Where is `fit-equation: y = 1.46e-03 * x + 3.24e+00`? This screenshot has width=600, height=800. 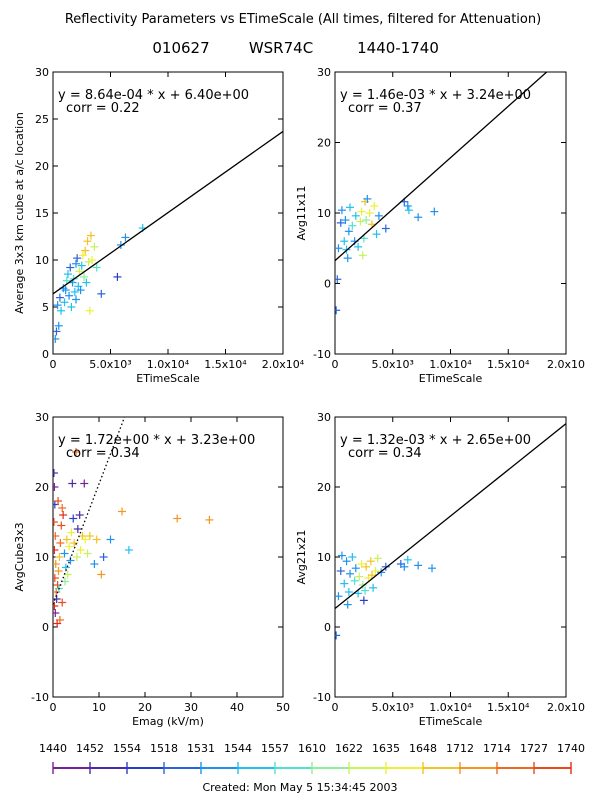 fit-equation: y = 1.46e-03 * x + 3.24e+00 is located at coordinates (435, 95).